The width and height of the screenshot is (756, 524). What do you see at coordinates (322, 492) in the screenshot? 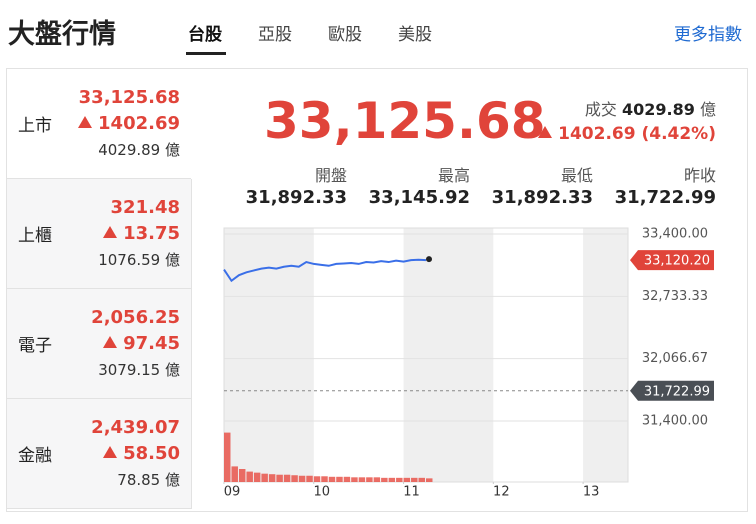
I see `x-tick-label: 10` at bounding box center [322, 492].